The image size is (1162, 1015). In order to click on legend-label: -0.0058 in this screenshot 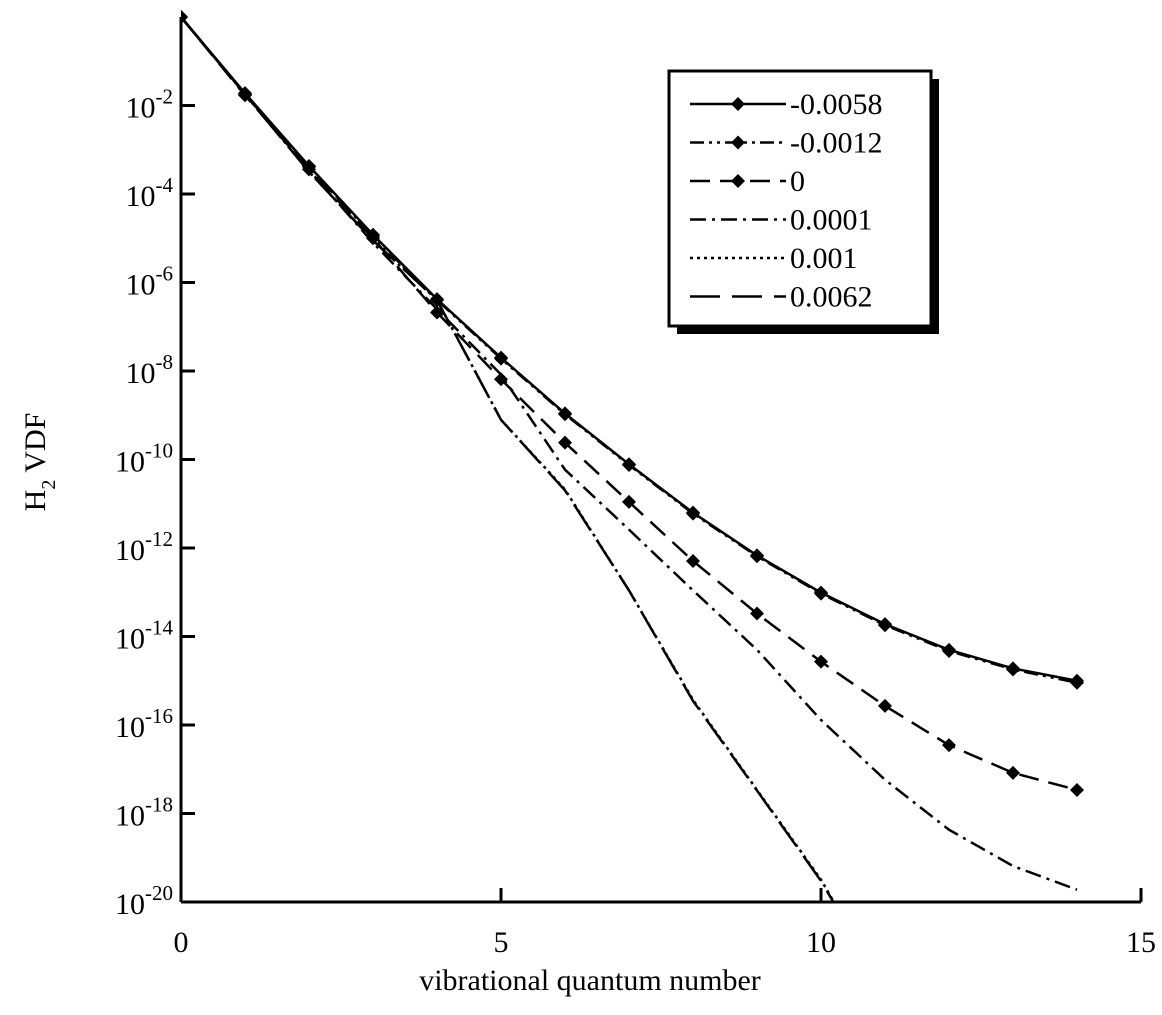, I will do `click(836, 104)`.